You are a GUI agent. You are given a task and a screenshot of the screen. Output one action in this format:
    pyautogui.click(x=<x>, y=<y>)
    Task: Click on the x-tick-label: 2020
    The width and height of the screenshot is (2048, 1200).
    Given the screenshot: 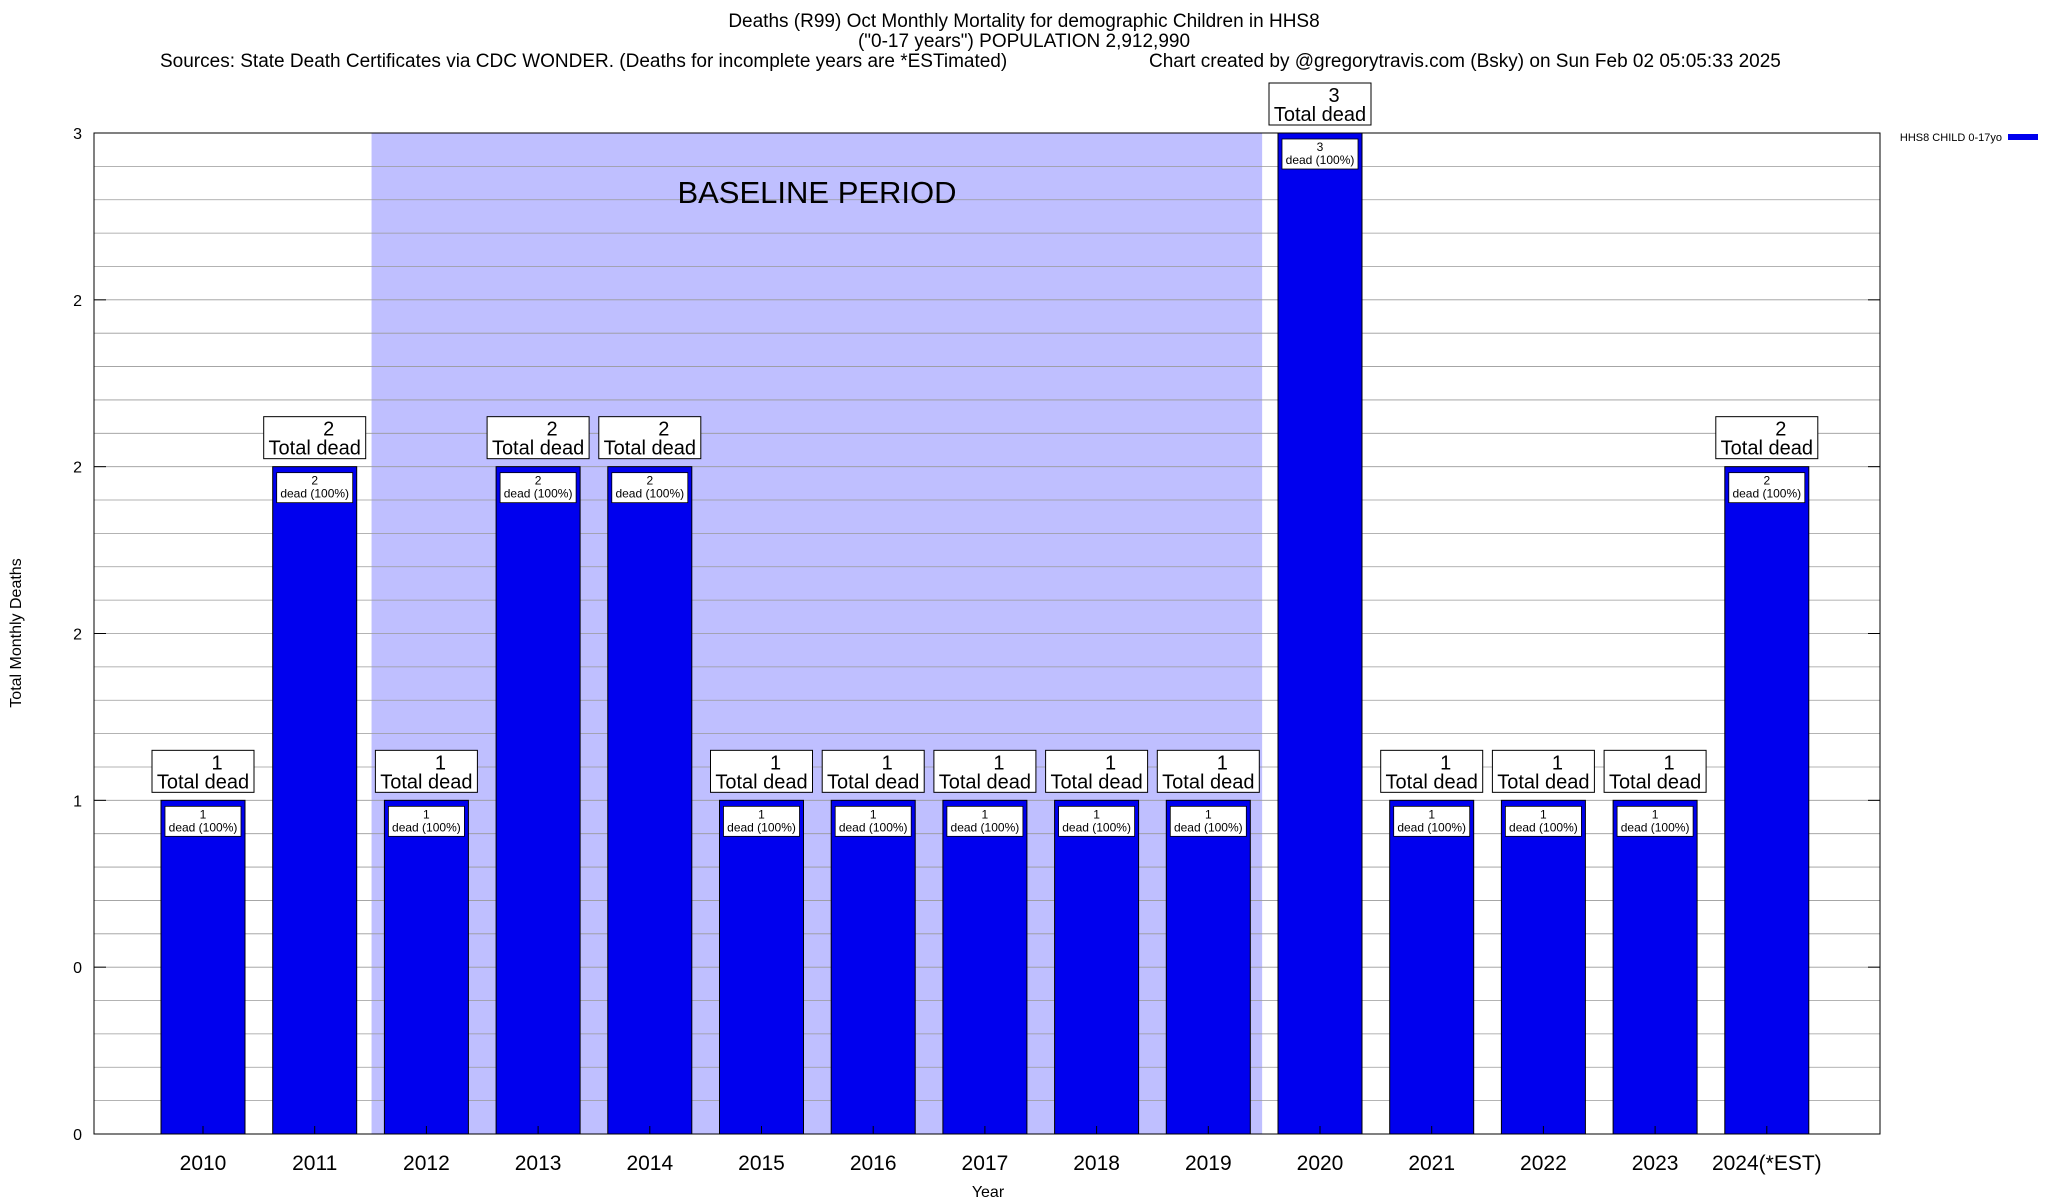 What is the action you would take?
    pyautogui.click(x=1320, y=1163)
    